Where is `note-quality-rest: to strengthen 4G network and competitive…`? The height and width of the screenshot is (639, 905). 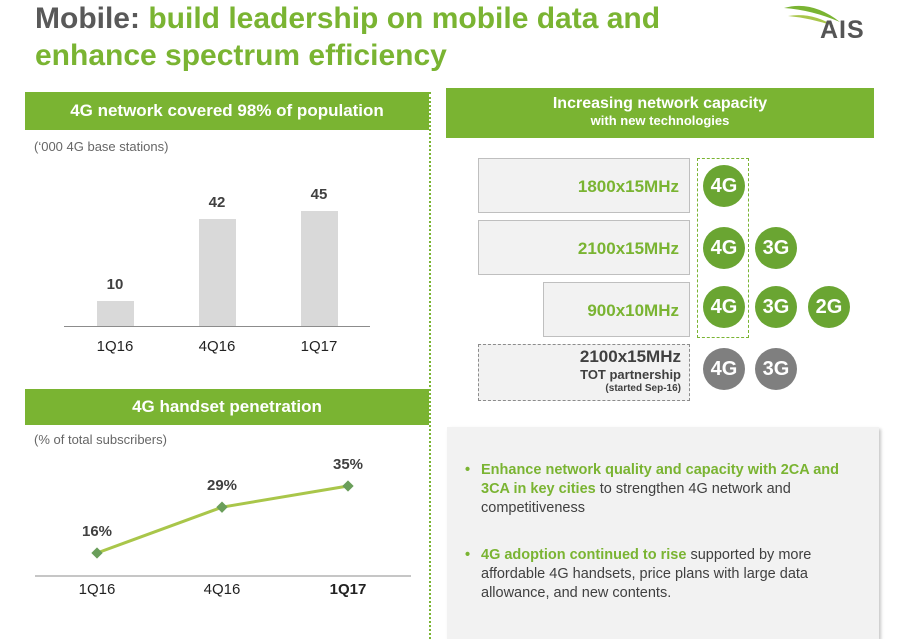 note-quality-rest: to strengthen 4G network and competitive… is located at coordinates (636, 498).